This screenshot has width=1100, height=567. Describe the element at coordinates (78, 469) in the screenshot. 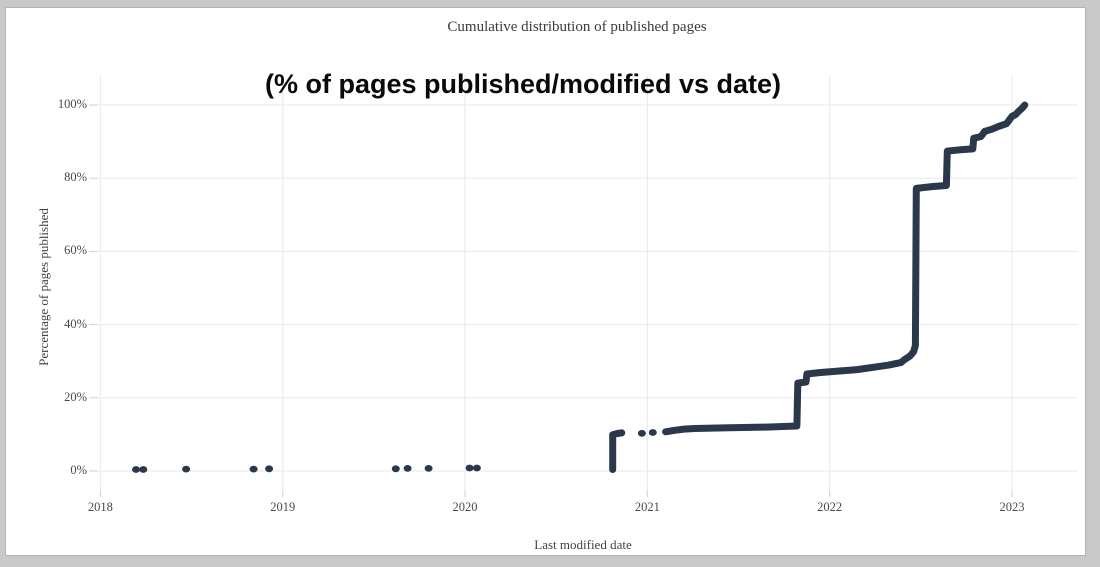

I see `y-tick-label: 0%` at that location.